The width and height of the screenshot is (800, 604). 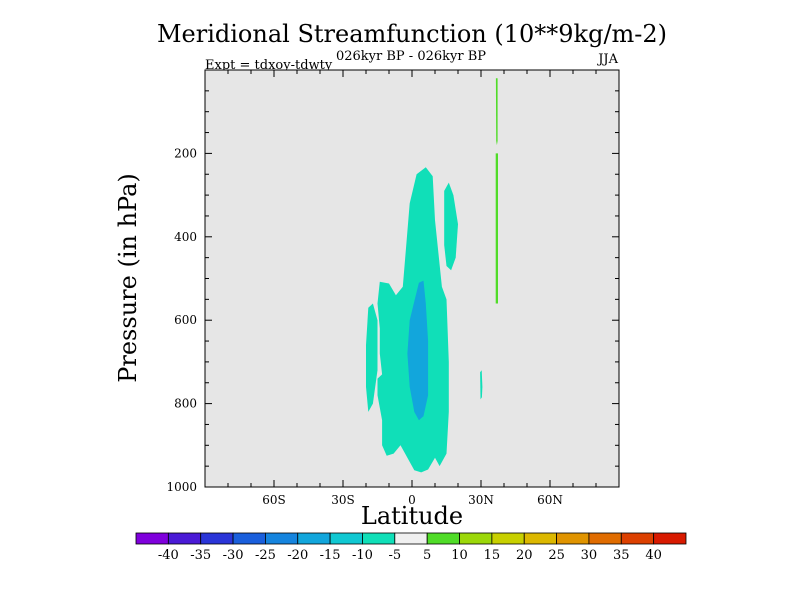 I want to click on y-axis-label: Pressure (in hPa), so click(x=128, y=278).